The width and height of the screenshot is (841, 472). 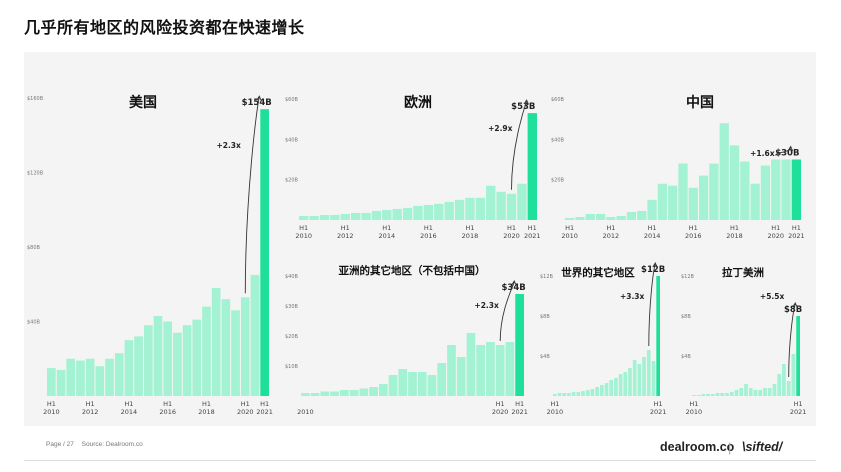 I want to click on y-tick-label: $120B, so click(x=35, y=174).